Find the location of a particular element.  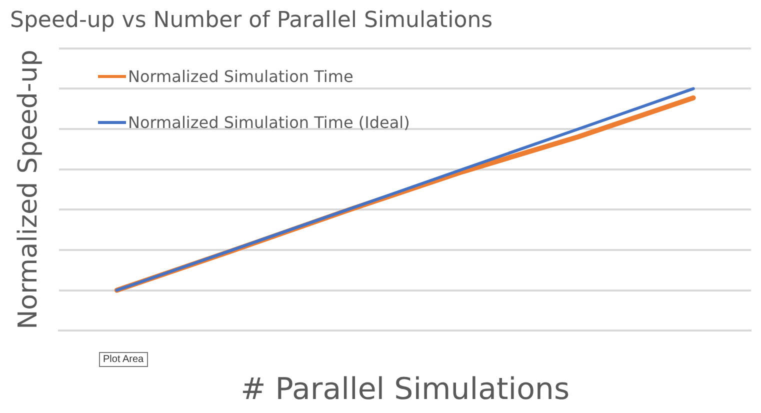

y-axis-title: Normalized Speed-up is located at coordinates (28, 190).